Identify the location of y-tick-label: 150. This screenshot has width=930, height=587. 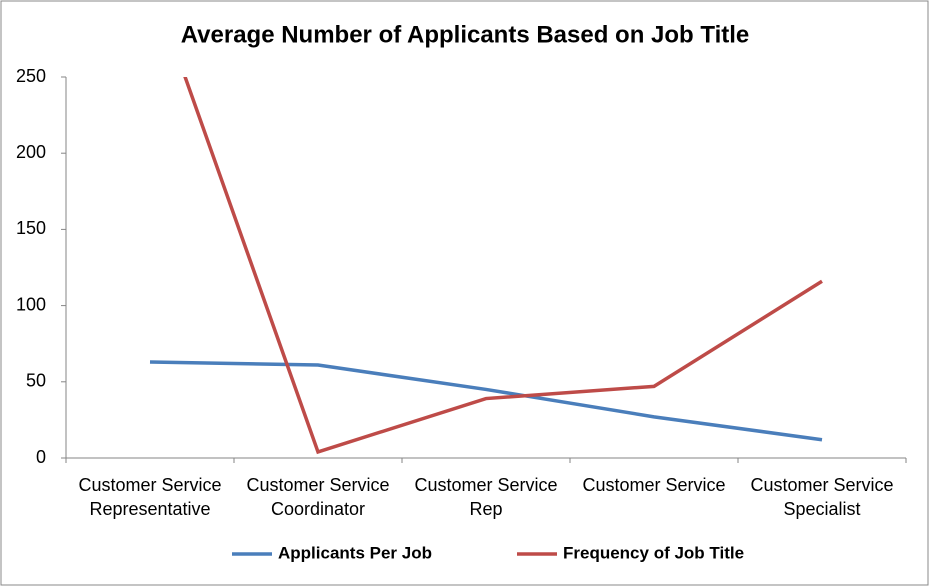
(31, 228).